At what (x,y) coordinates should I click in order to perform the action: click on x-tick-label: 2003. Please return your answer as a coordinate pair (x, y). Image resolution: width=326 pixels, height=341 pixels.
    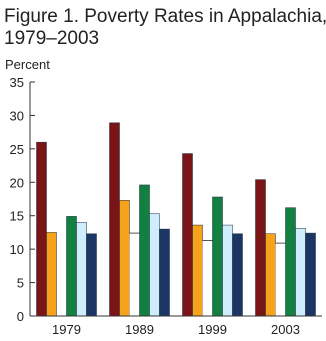
    Looking at the image, I should click on (285, 329).